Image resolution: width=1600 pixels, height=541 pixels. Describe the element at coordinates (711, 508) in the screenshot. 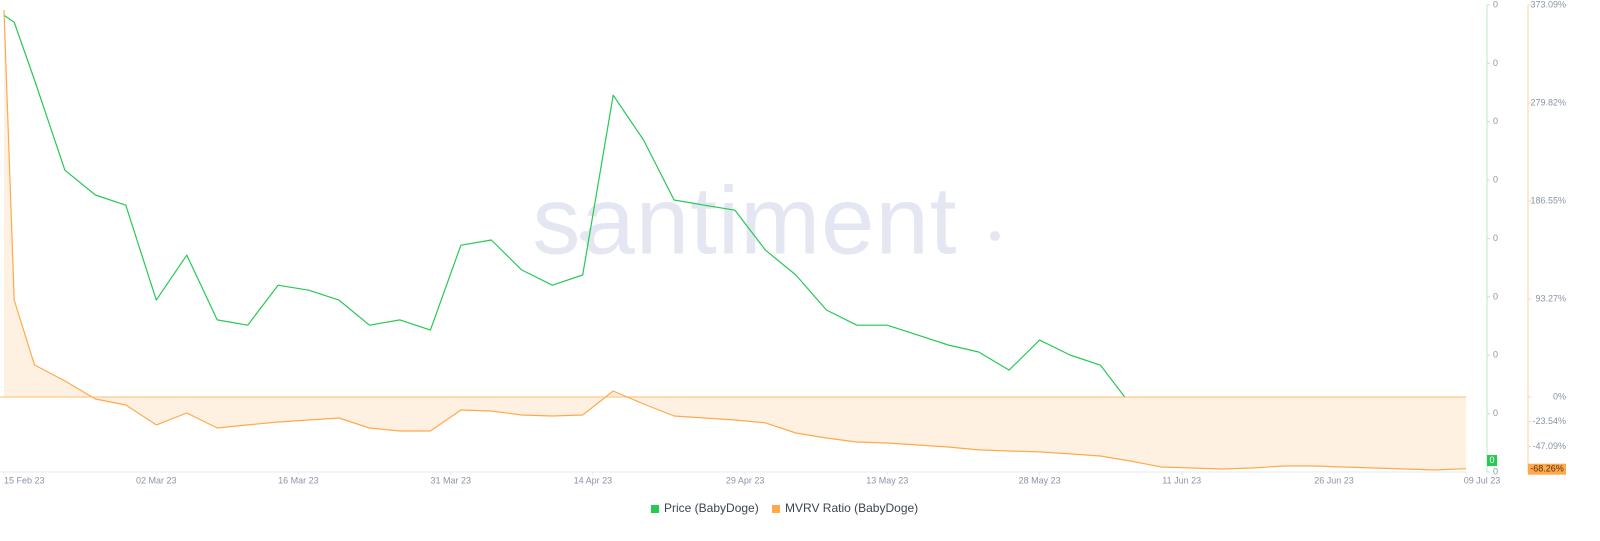

I see `legend-label: Price (BabyDoge)` at that location.